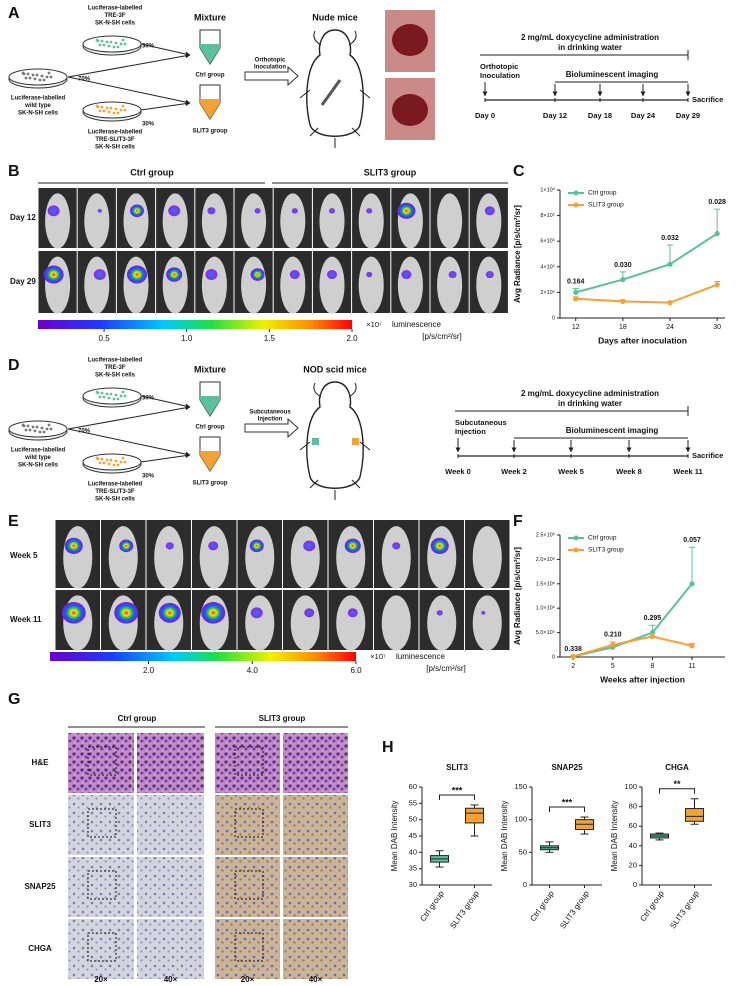  Describe the element at coordinates (416, 324) in the screenshot. I see `colorbar-unit: luminescence` at that location.